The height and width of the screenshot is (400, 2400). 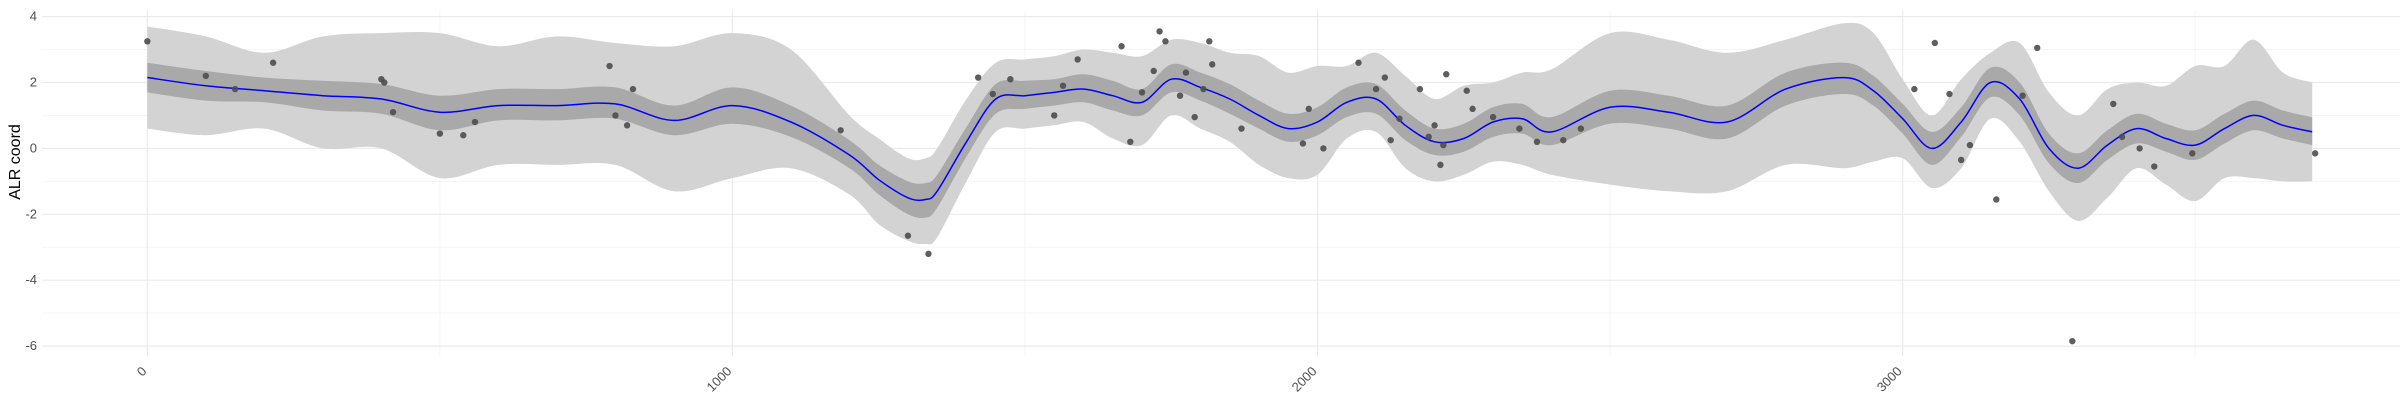 I want to click on y-tick-label: 0, so click(x=33, y=147).